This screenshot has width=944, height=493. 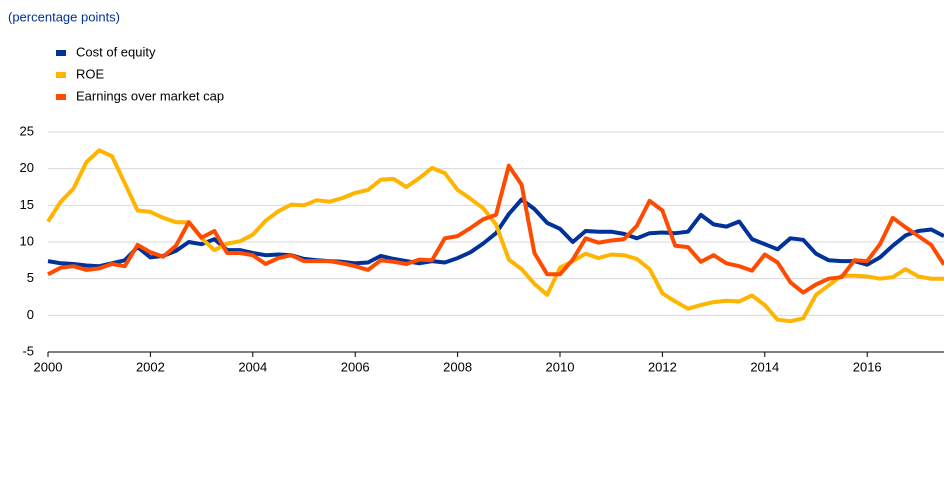 I want to click on x-tick-label: 2012, so click(x=662, y=366).